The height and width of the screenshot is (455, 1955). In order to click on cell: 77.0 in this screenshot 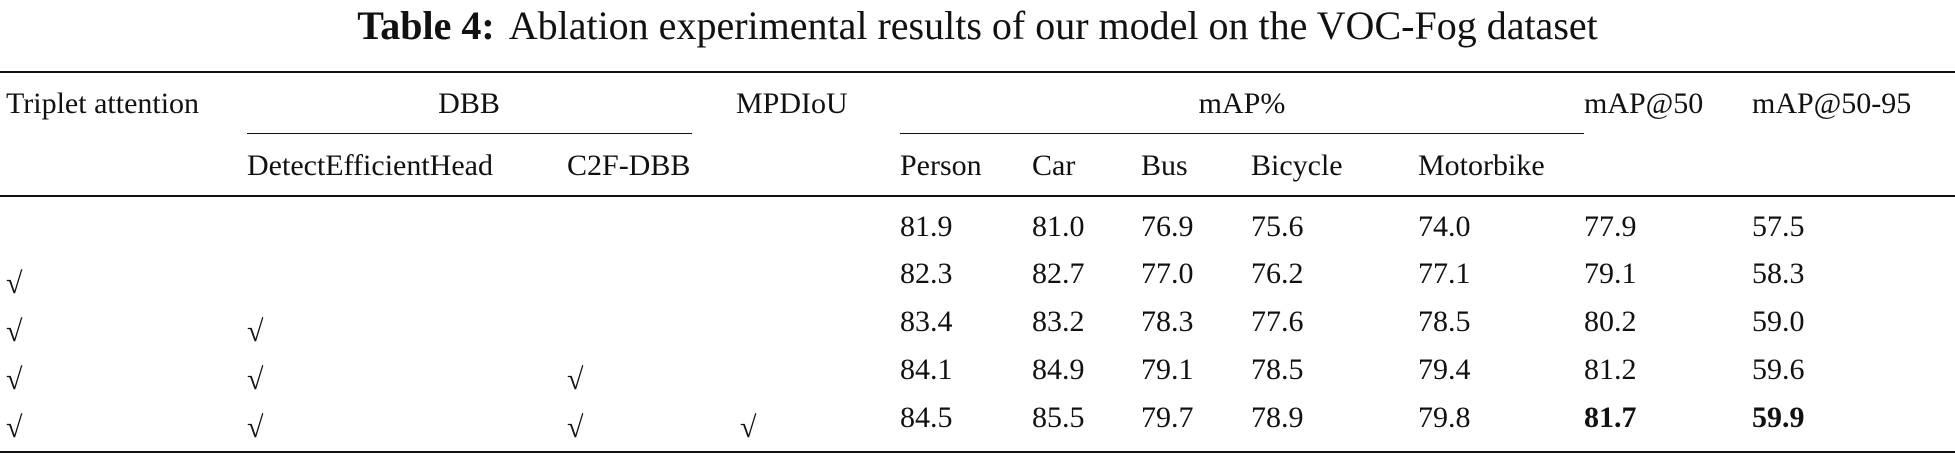, I will do `click(1167, 273)`.